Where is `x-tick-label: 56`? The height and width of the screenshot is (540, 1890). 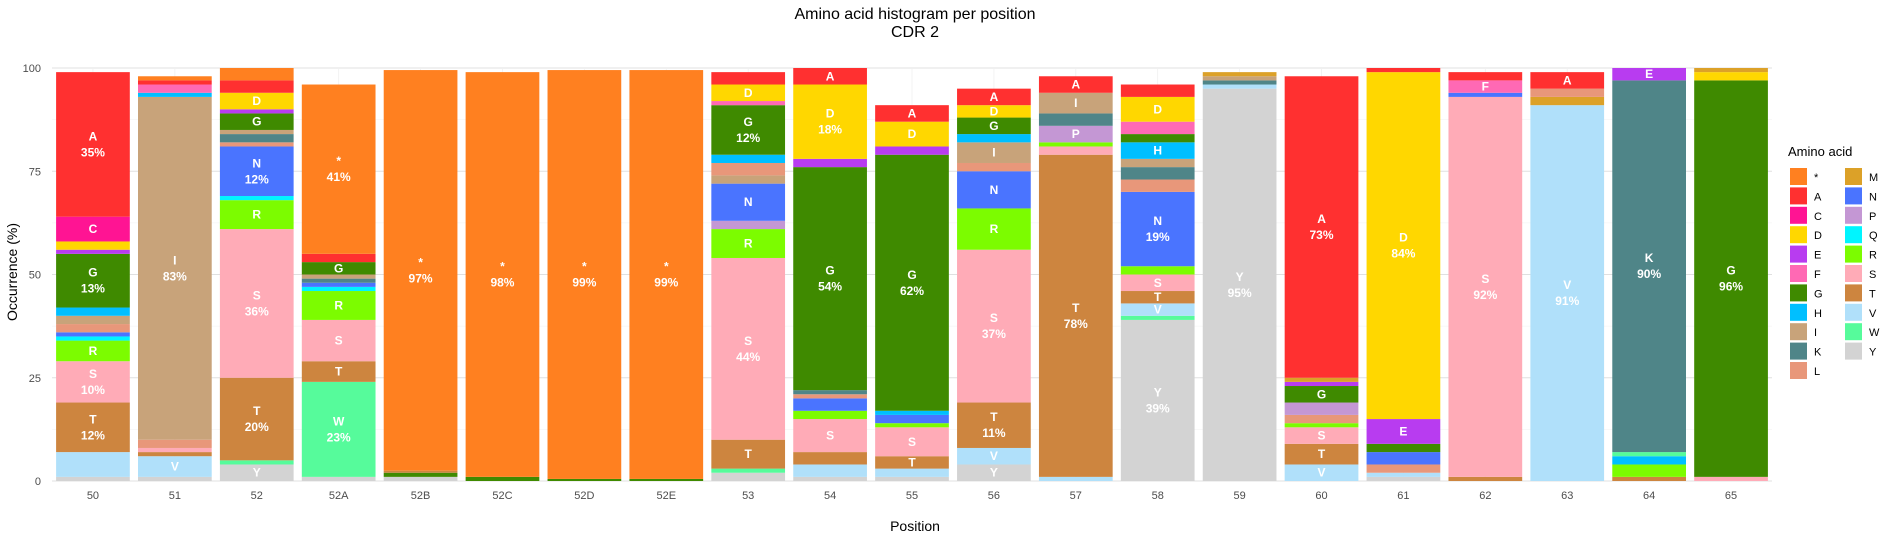
x-tick-label: 56 is located at coordinates (994, 496).